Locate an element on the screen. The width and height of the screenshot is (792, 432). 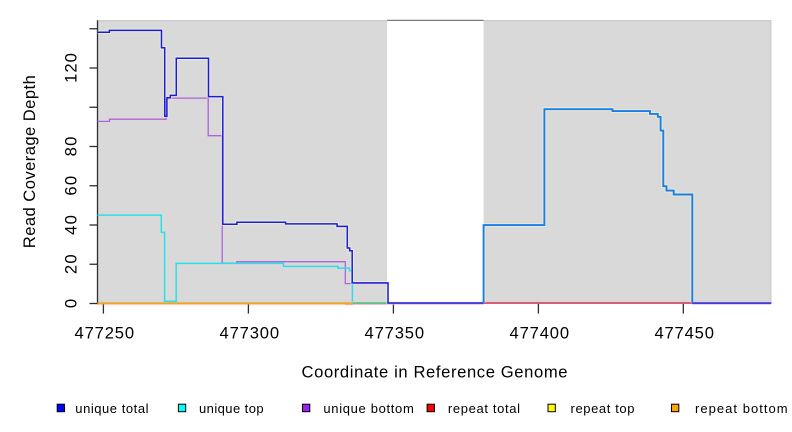
svg-text: Coordinate in Reference Genome is located at coordinates (435, 371).